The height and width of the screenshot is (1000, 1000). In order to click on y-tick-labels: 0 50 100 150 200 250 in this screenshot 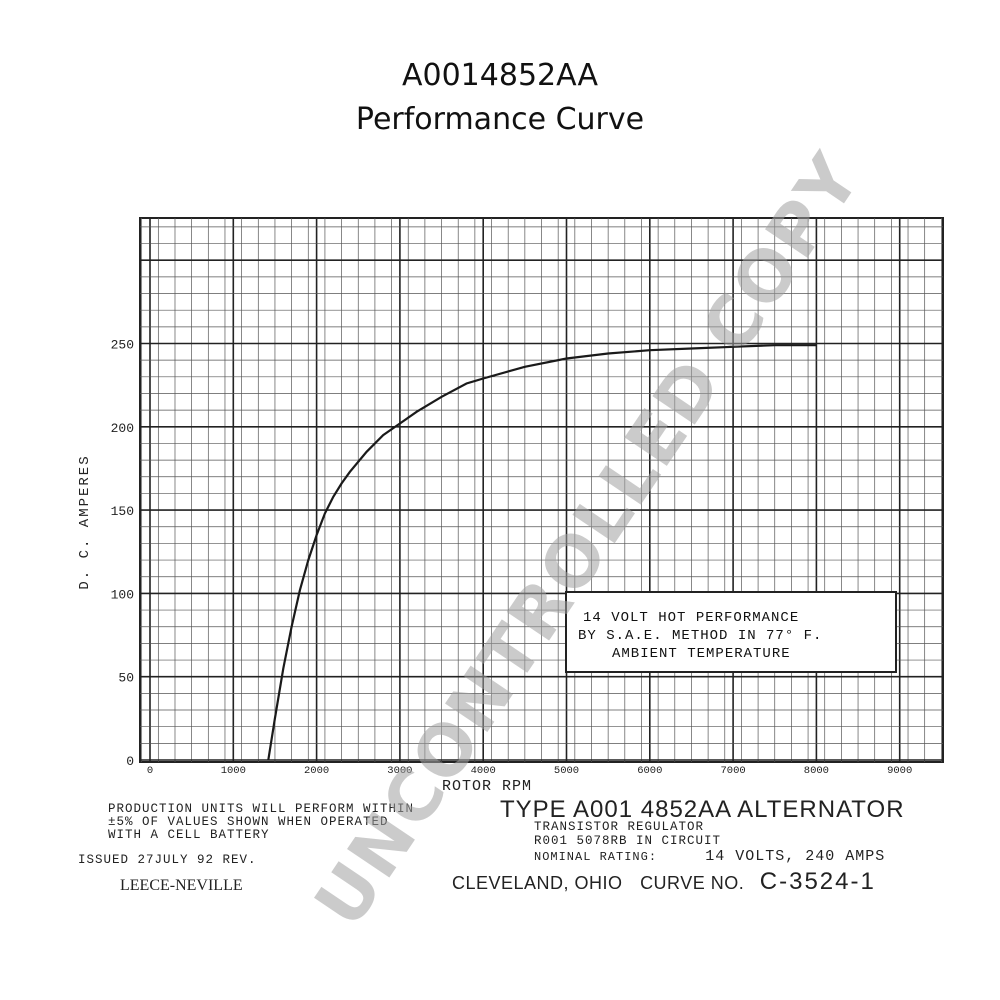, I will do `click(122, 554)`.